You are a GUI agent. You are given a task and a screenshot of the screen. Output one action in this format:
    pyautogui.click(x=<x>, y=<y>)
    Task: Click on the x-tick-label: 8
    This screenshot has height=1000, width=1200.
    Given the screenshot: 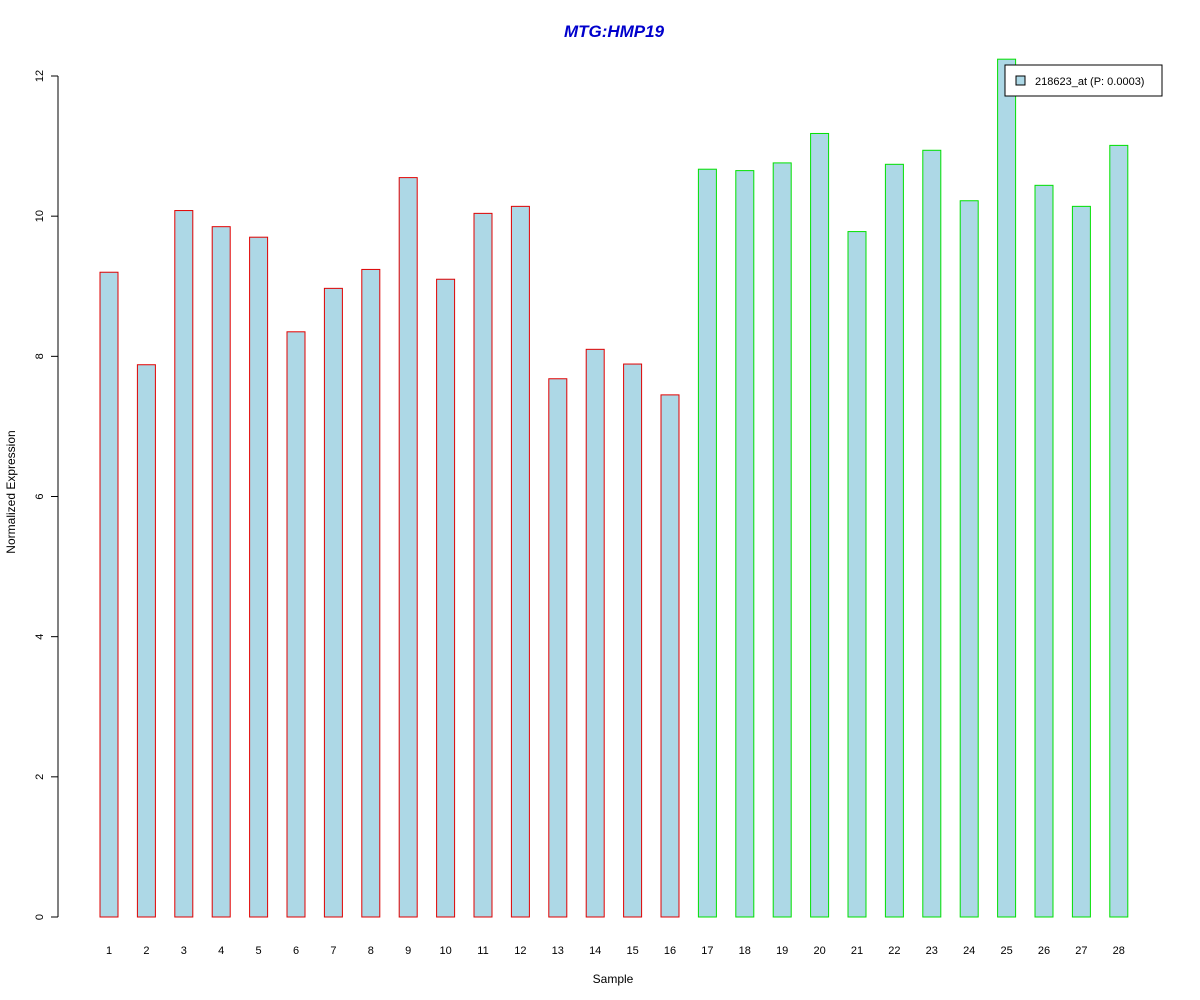 What is the action you would take?
    pyautogui.click(x=371, y=951)
    